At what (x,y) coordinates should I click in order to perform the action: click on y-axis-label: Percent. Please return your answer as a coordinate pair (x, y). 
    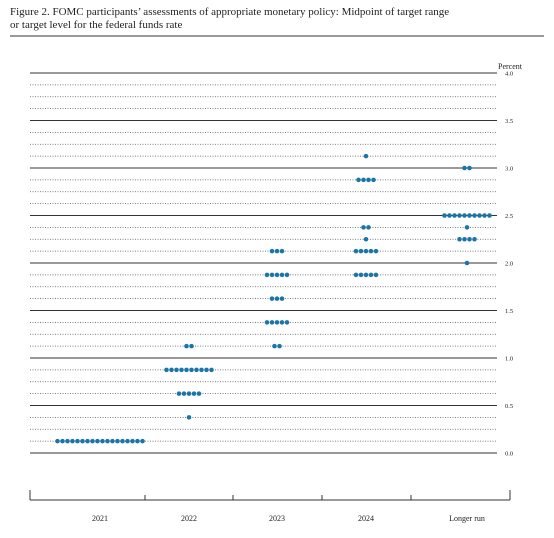
    Looking at the image, I should click on (510, 66).